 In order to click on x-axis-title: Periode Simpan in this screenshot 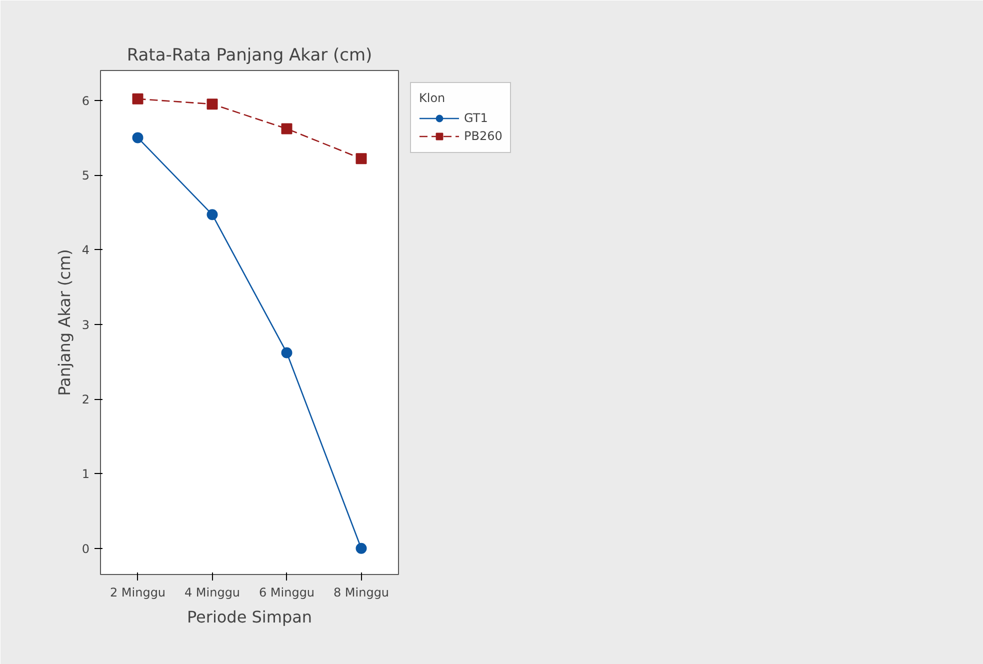, I will do `click(249, 617)`.